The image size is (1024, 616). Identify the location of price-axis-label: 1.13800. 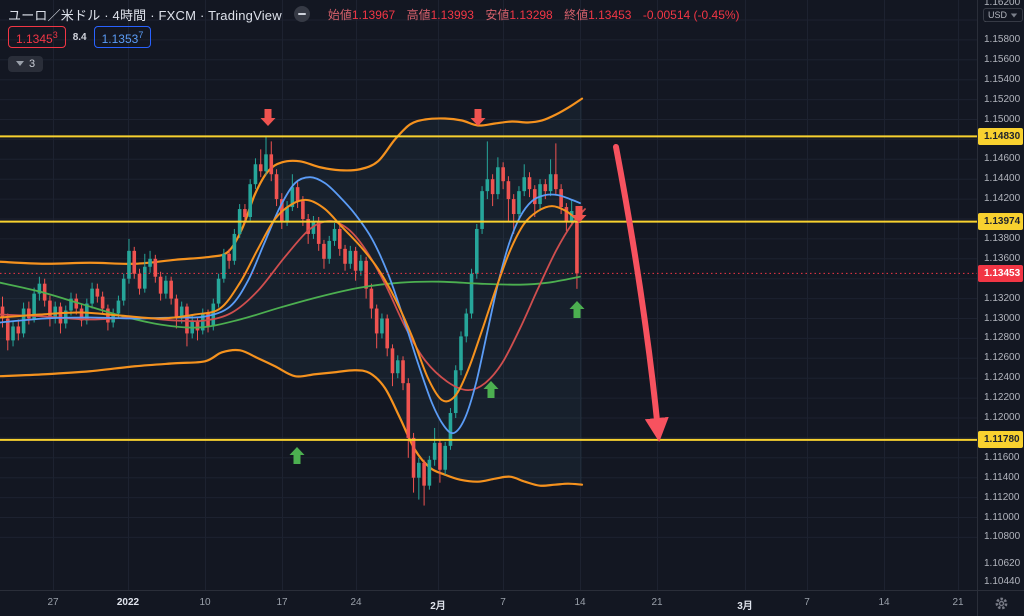
(1002, 238).